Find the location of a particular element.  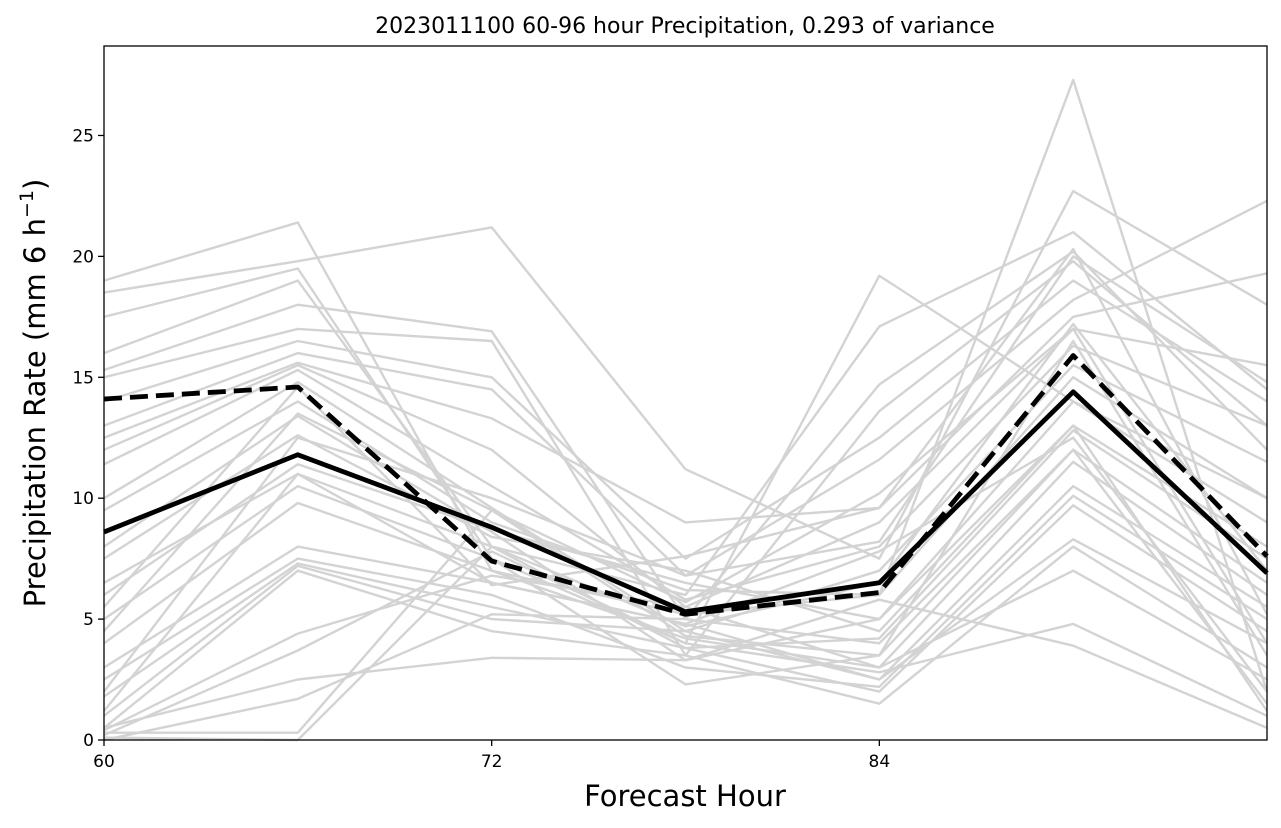

y-tick-label-0: 0 is located at coordinates (88, 741).